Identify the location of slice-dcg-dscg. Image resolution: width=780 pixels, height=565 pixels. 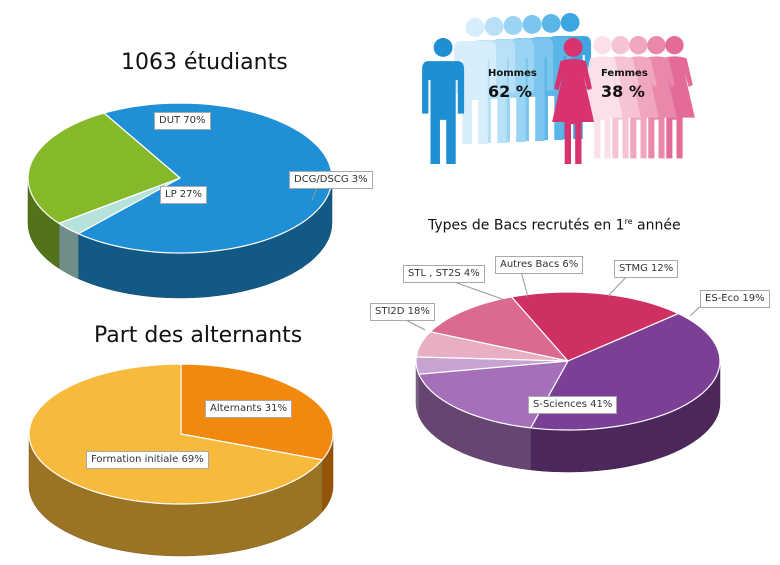
(119, 206).